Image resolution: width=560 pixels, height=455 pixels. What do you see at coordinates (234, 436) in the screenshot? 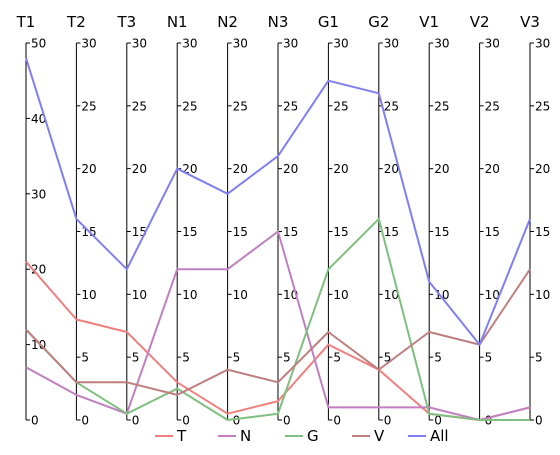
I see `legend-item-n: N` at bounding box center [234, 436].